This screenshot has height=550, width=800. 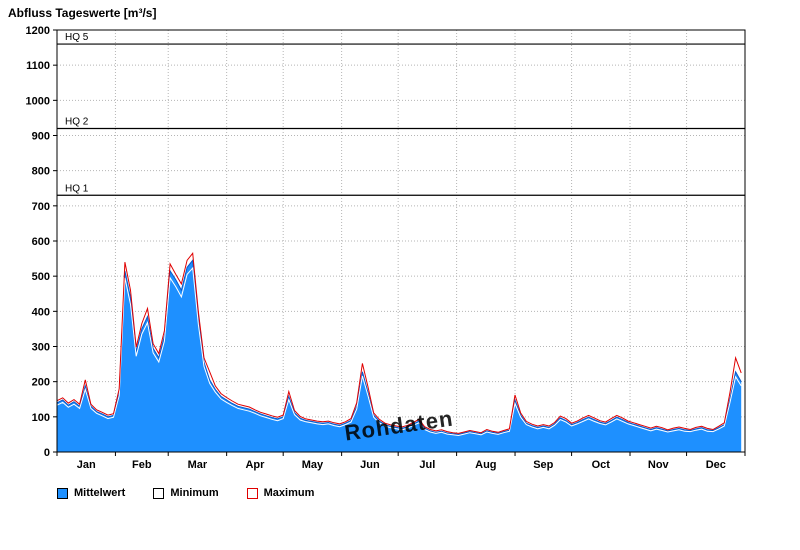 I want to click on legend-label-minimum: Minimum, so click(x=194, y=493).